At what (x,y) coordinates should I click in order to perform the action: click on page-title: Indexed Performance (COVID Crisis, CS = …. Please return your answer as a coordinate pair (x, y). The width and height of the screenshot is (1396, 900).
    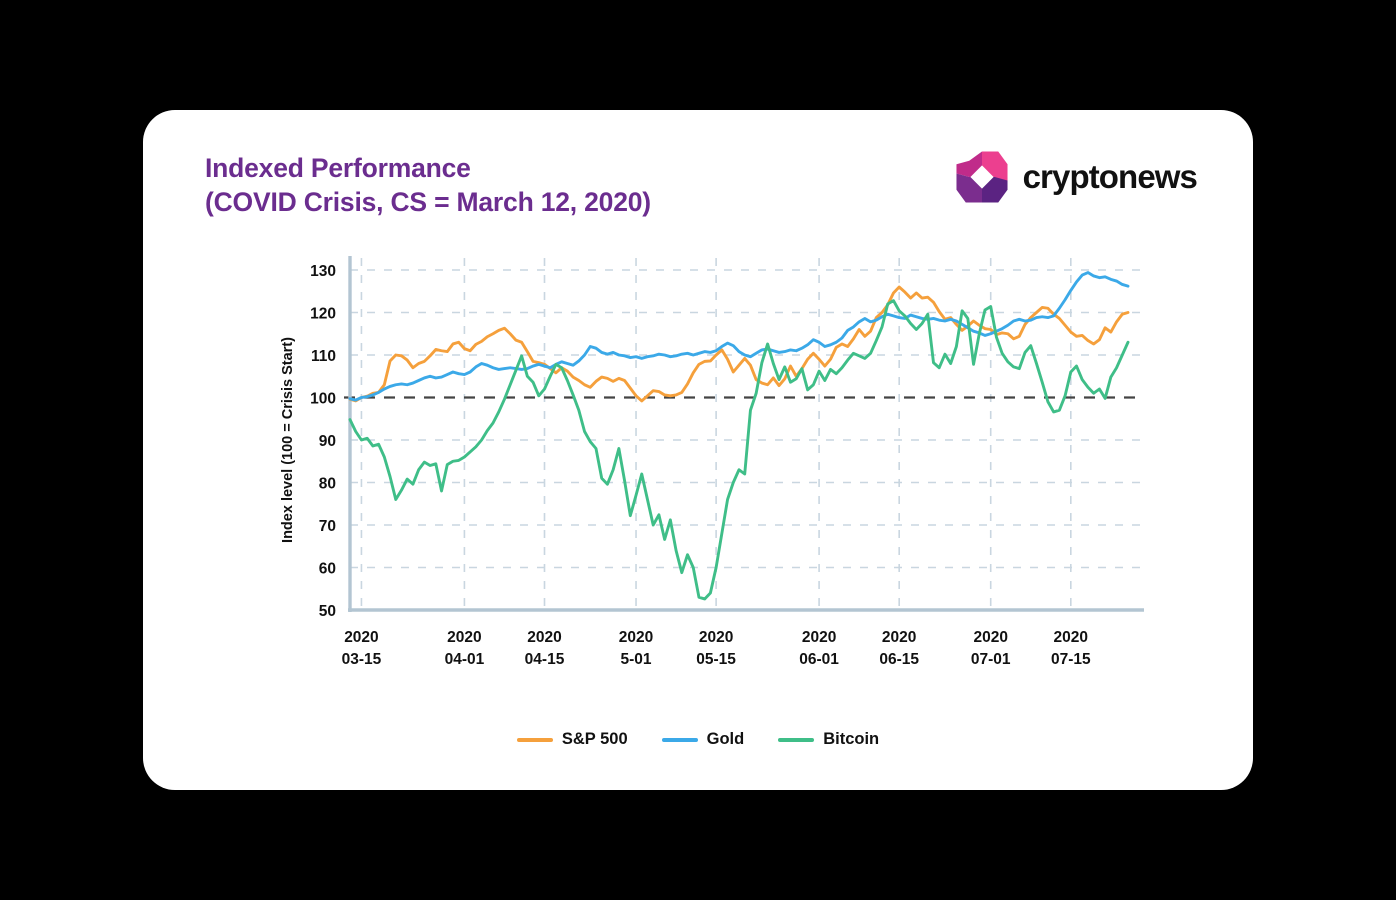
    Looking at the image, I should click on (428, 185).